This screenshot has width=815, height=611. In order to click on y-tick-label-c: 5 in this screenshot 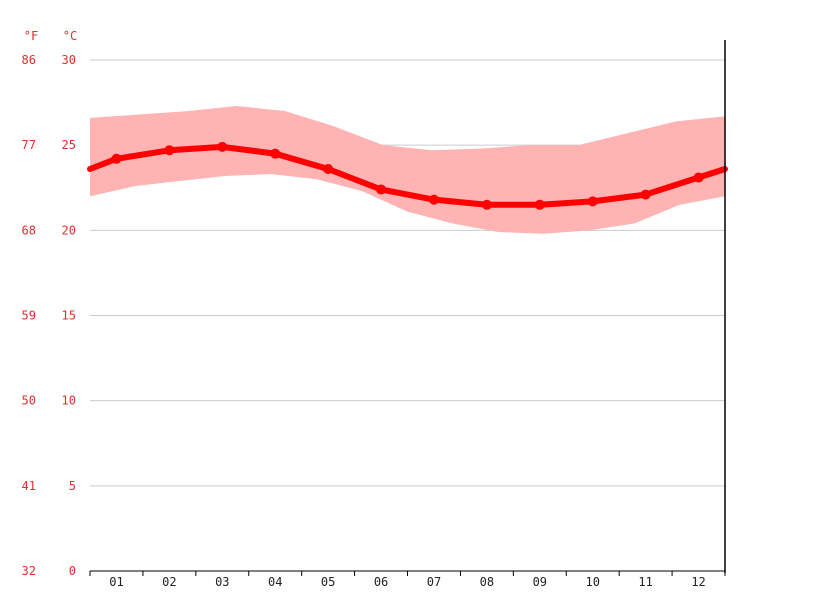, I will do `click(72, 486)`.